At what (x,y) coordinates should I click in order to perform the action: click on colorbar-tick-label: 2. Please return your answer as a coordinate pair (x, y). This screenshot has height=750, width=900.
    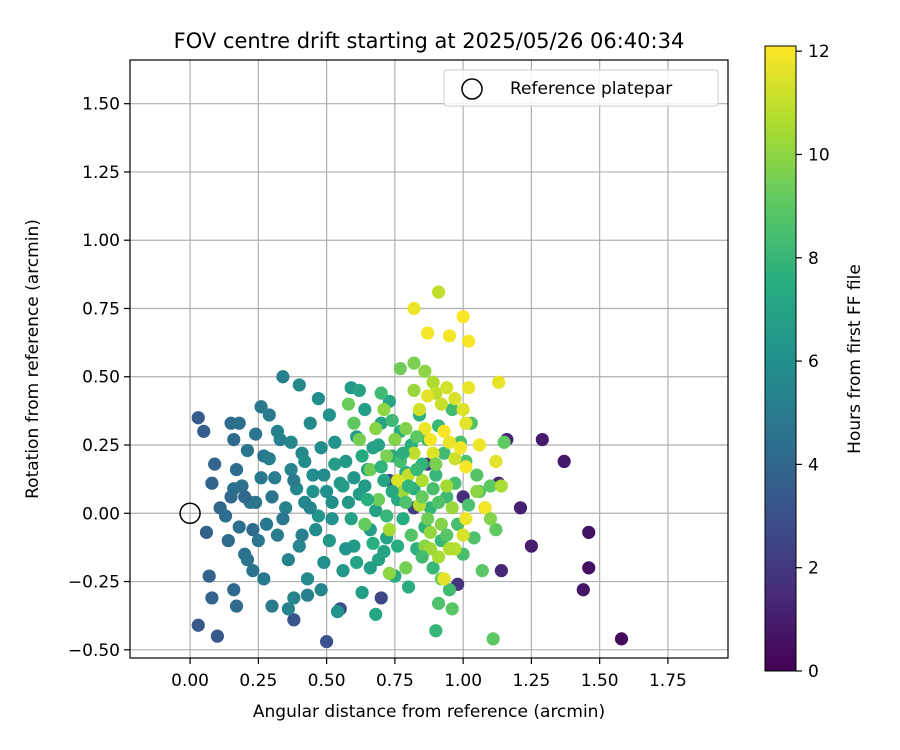
    Looking at the image, I should click on (813, 569).